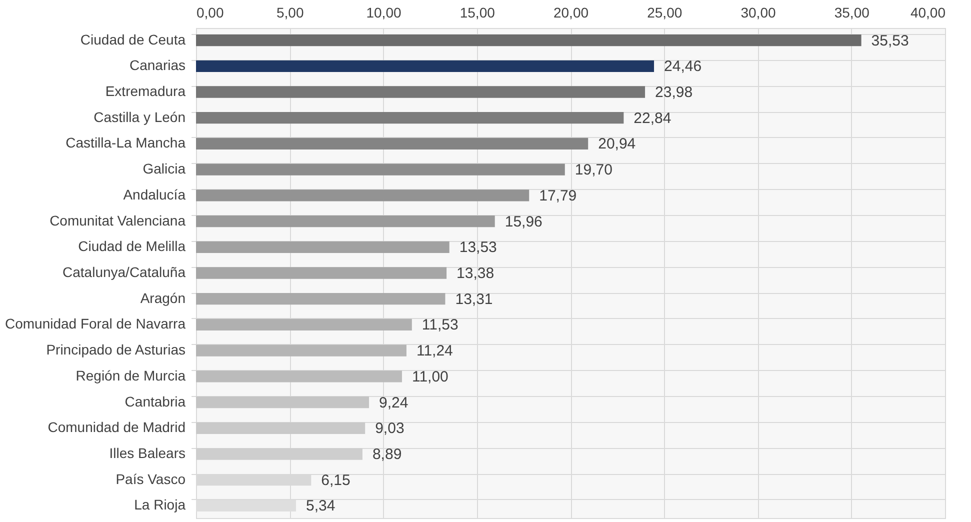  What do you see at coordinates (210, 12) in the screenshot?
I see `x-tick-label: 0,00` at bounding box center [210, 12].